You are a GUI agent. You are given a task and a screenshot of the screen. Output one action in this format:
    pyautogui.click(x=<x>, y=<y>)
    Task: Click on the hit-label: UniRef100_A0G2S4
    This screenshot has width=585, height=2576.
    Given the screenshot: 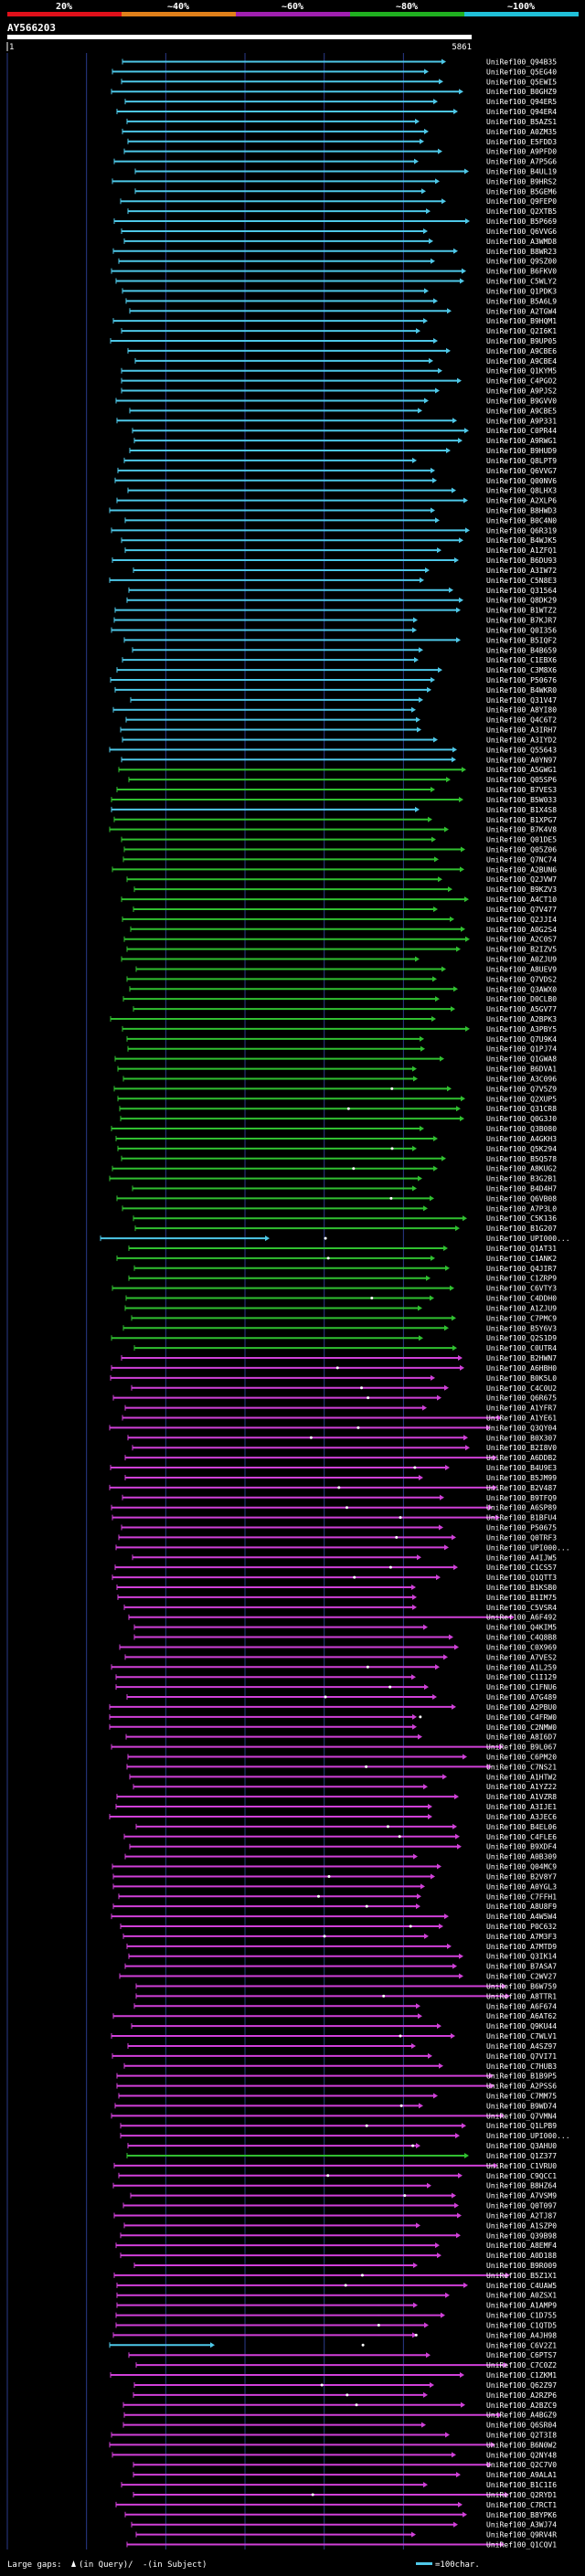 What is the action you would take?
    pyautogui.click(x=521, y=930)
    